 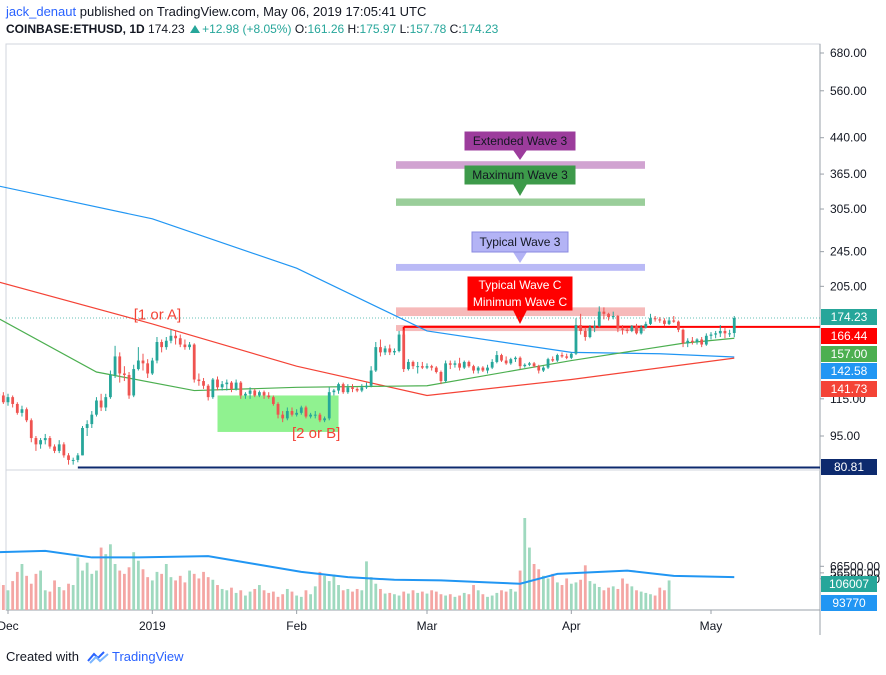 What do you see at coordinates (848, 91) in the screenshot?
I see `price-tick-label: 560.00` at bounding box center [848, 91].